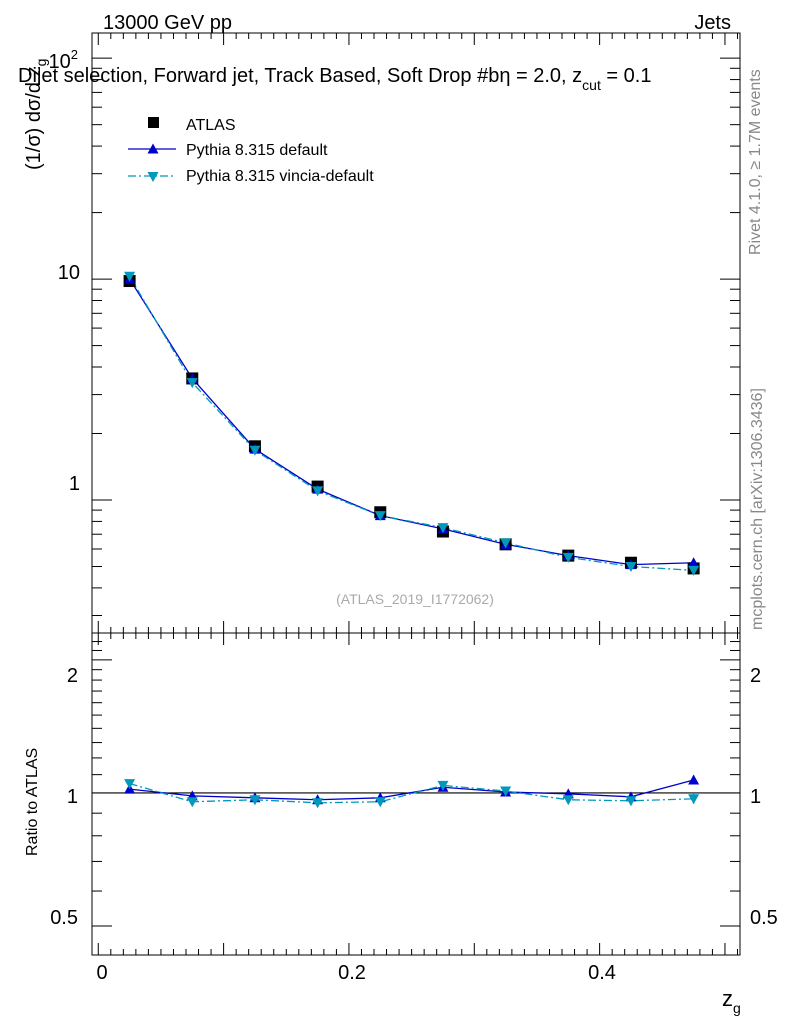  What do you see at coordinates (153, 148) in the screenshot?
I see `legend-default-marker` at bounding box center [153, 148].